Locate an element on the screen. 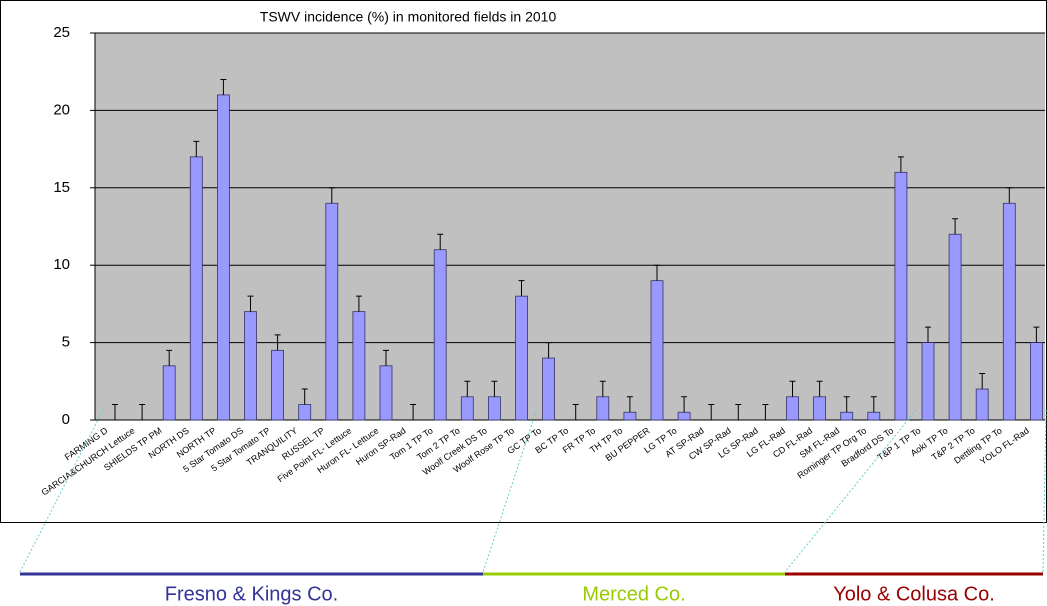 The width and height of the screenshot is (1047, 606). region-label: Fresno & Kings Co. is located at coordinates (251, 594).